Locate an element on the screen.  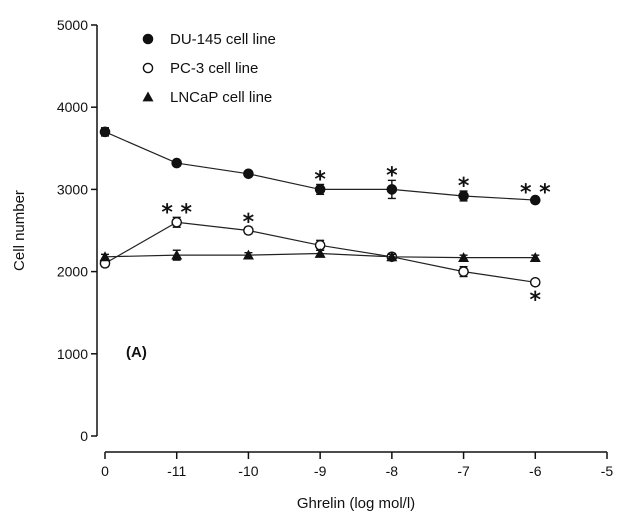
legend-label: DU-145 cell line is located at coordinates (223, 39).